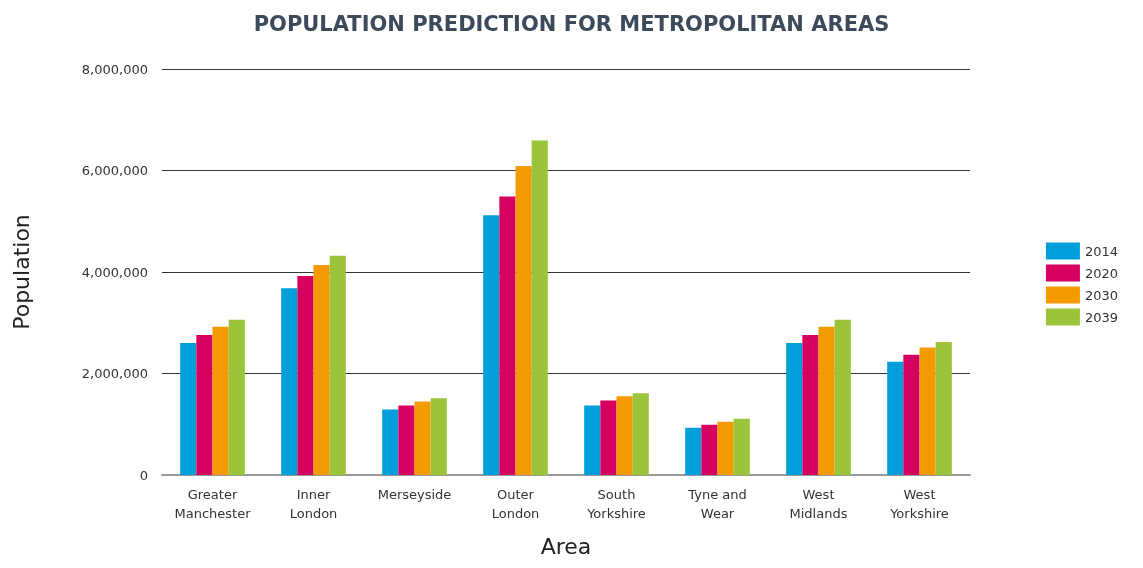  Describe the element at coordinates (566, 546) in the screenshot. I see `x-axis-title: Area` at that location.